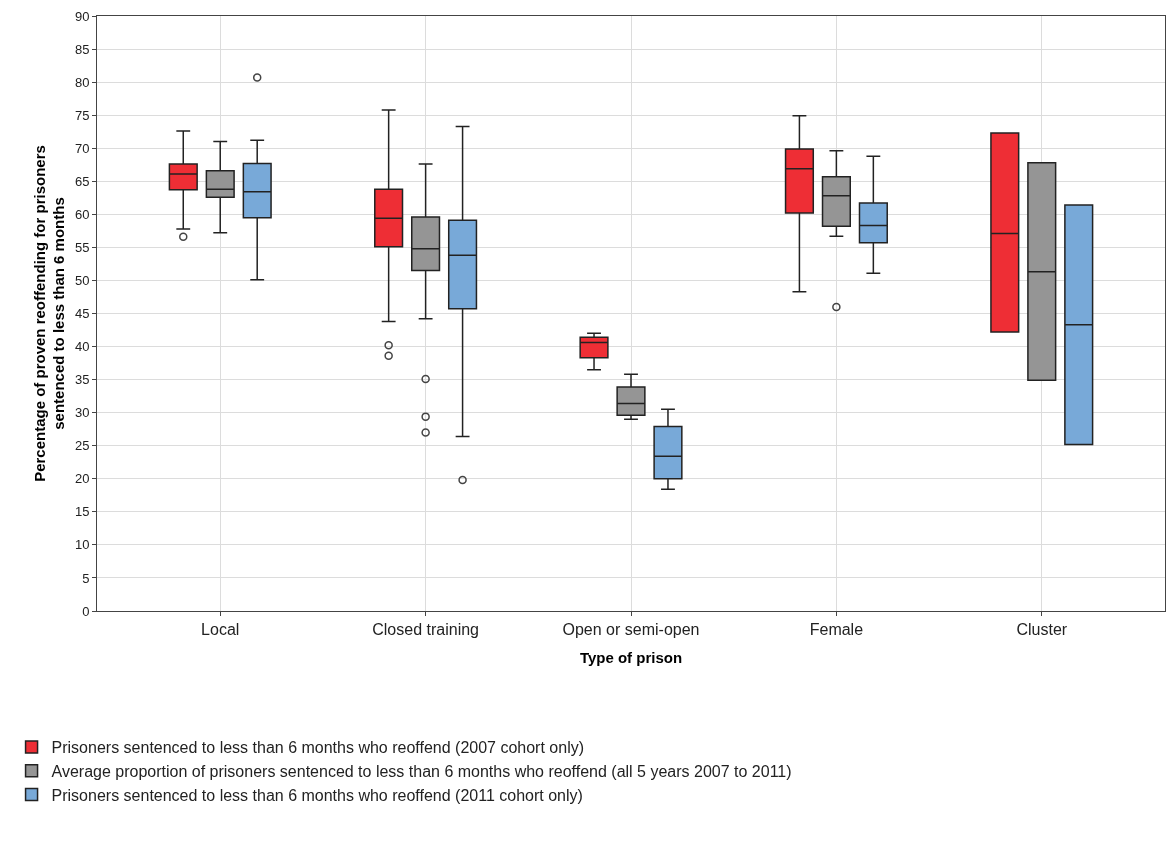  What do you see at coordinates (82, 16) in the screenshot?
I see `y-tick-label: 90` at bounding box center [82, 16].